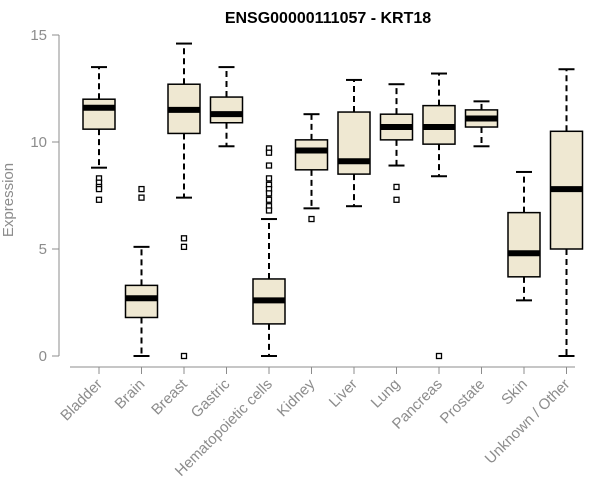 The image size is (600, 500). I want to click on y-tick-label: 5, so click(43, 249).